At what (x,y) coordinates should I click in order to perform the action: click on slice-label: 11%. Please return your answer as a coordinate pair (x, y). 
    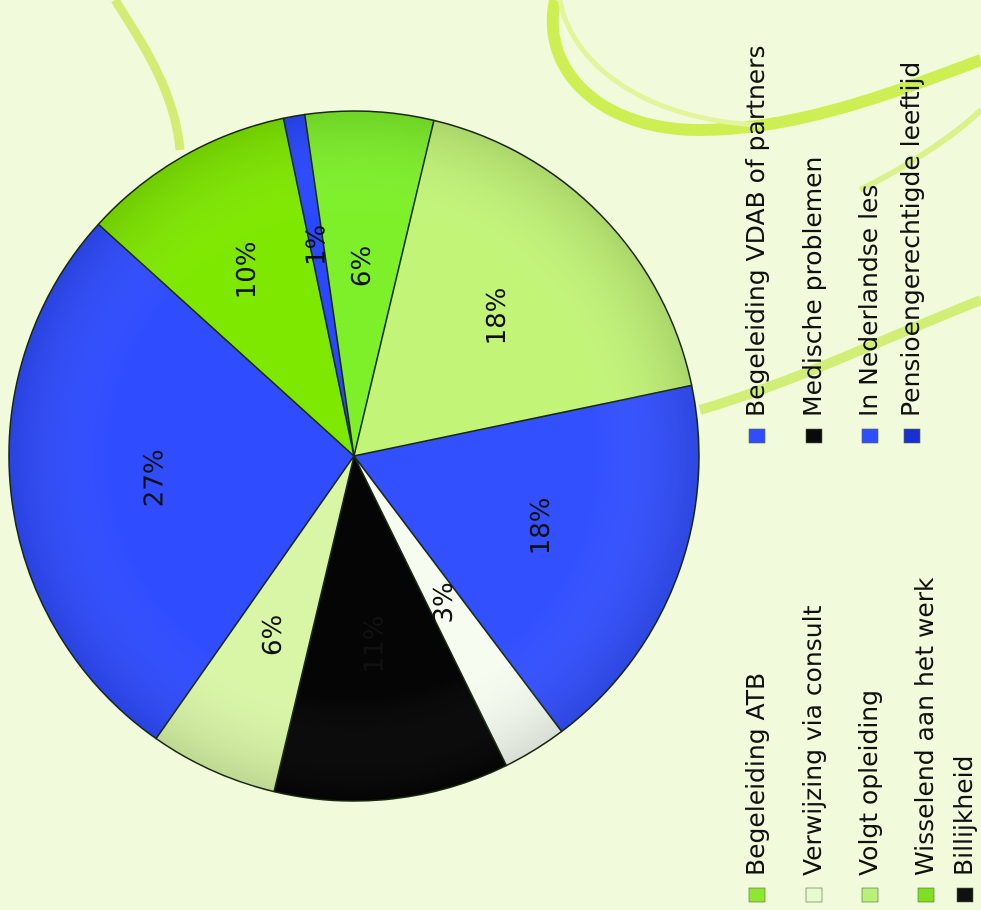
    Looking at the image, I should click on (375, 645).